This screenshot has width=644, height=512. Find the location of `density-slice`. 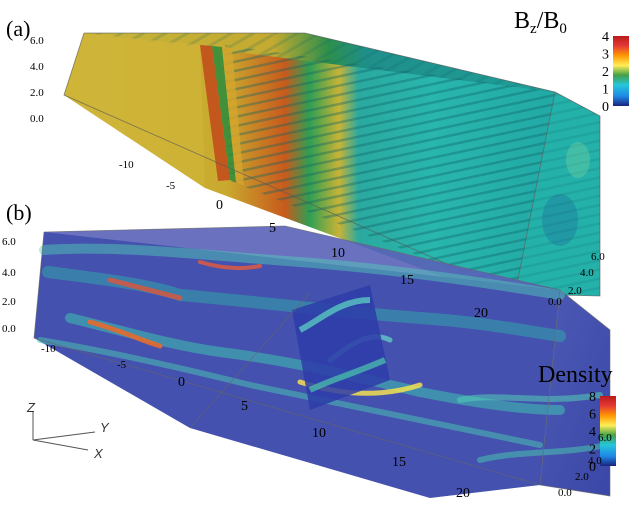

density-slice is located at coordinates (341, 347).